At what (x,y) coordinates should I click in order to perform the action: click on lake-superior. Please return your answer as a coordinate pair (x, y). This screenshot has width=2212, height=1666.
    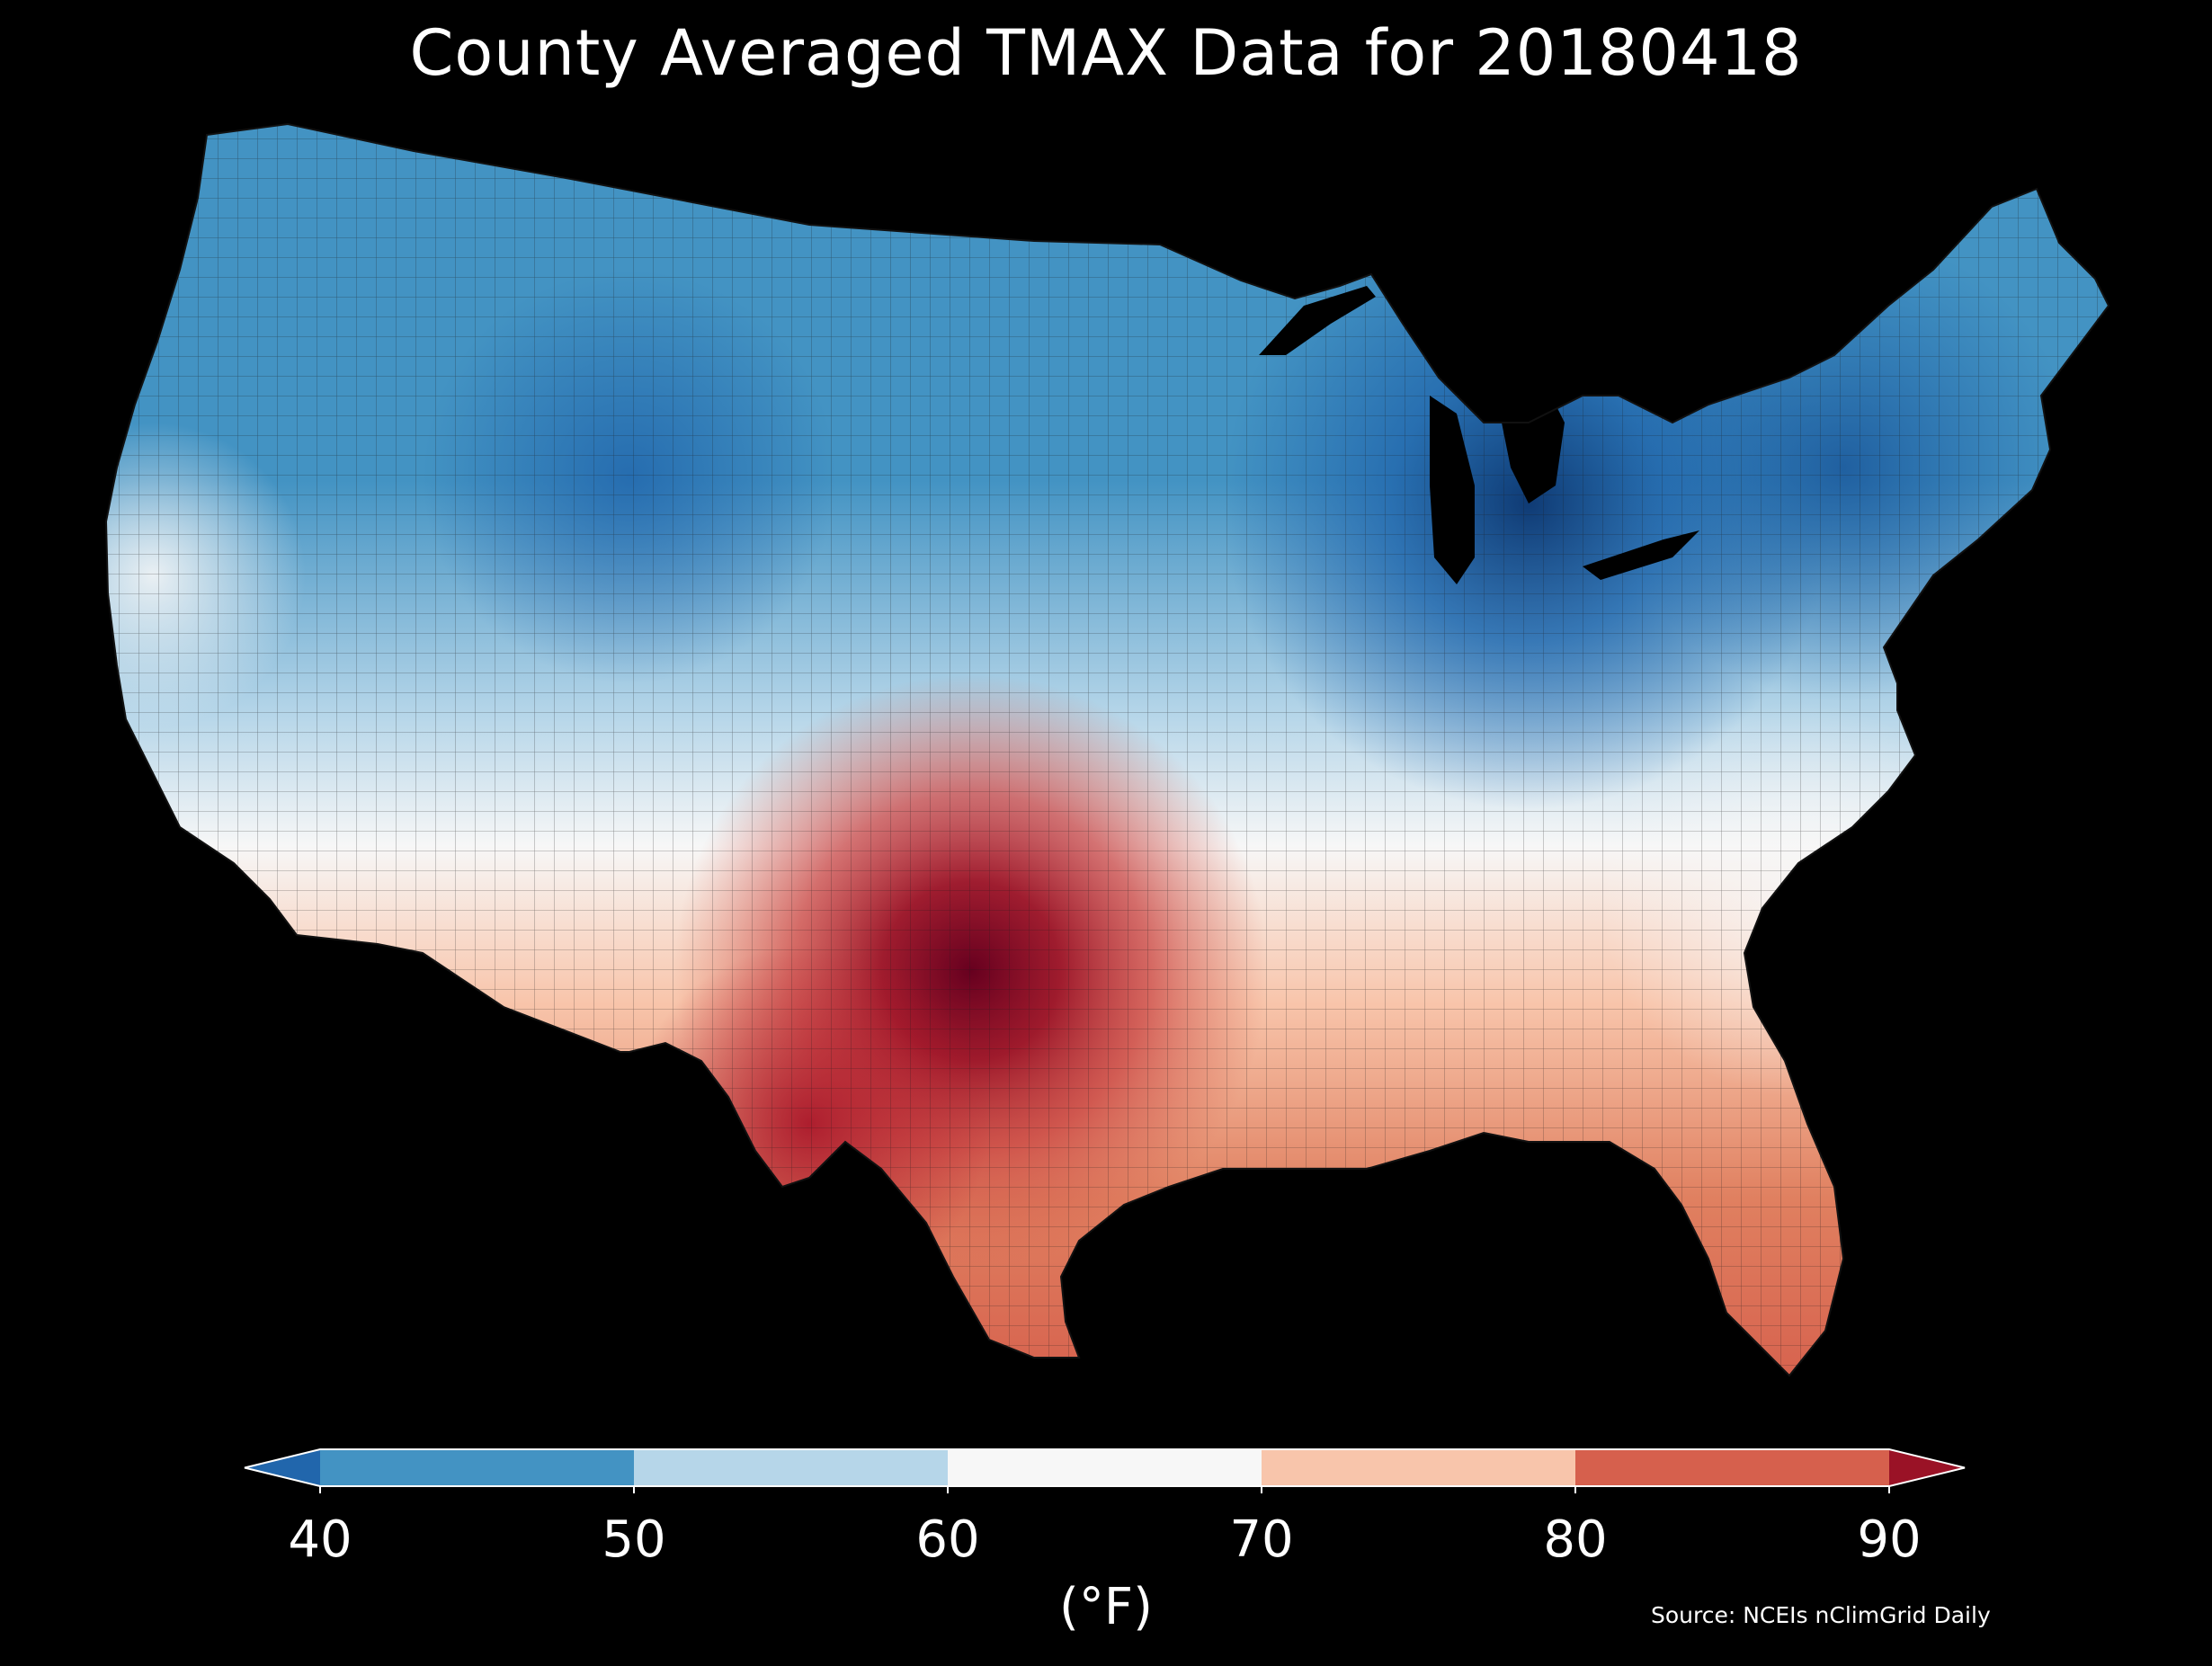
    Looking at the image, I should click on (1317, 320).